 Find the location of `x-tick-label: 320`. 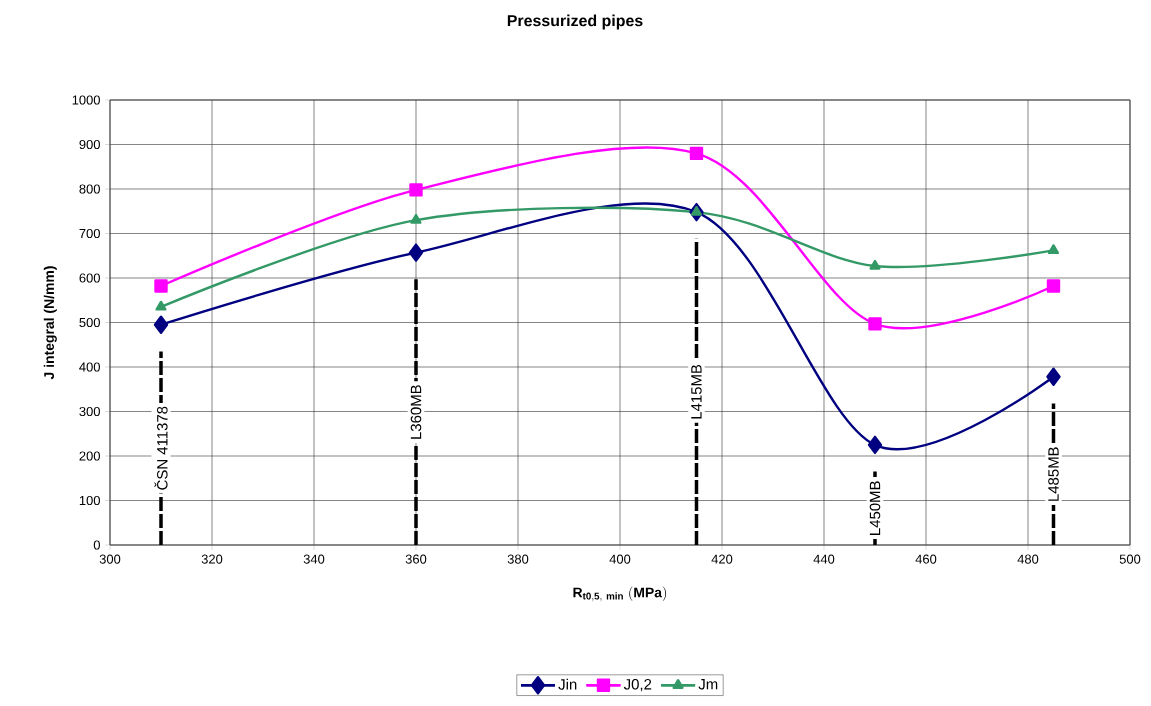

x-tick-label: 320 is located at coordinates (212, 559).